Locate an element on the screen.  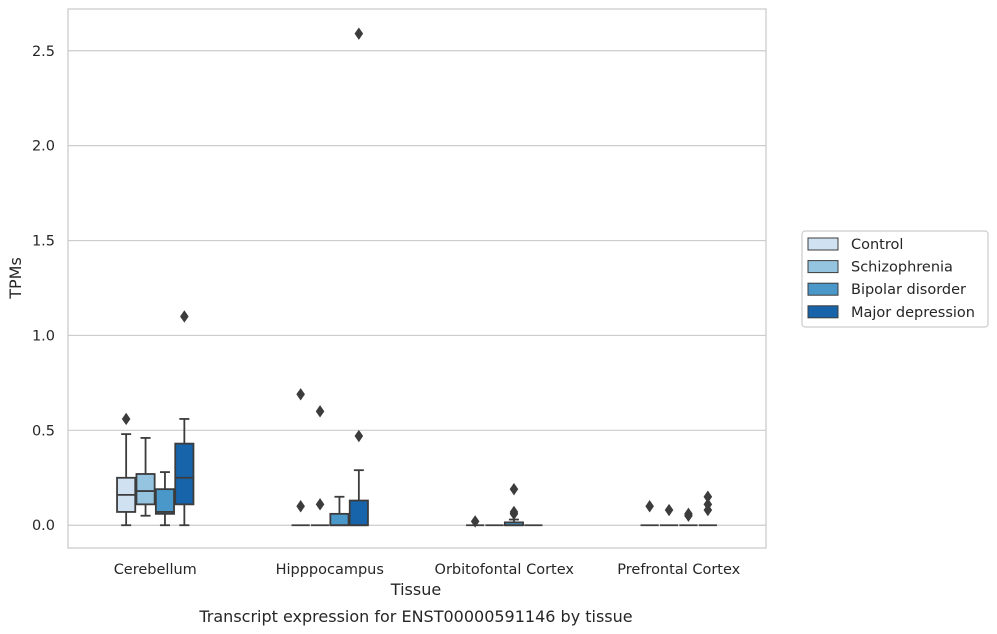
legend-item: Major depression is located at coordinates (891, 313).